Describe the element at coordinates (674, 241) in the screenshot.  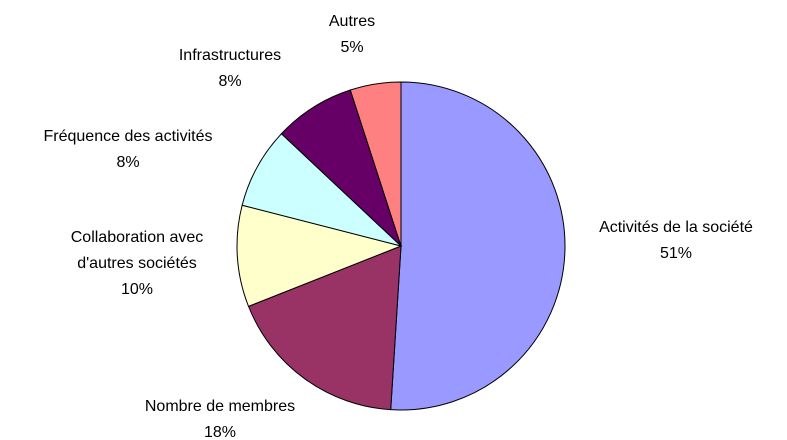
I see `slice-label: Activités de la société 51%` at that location.